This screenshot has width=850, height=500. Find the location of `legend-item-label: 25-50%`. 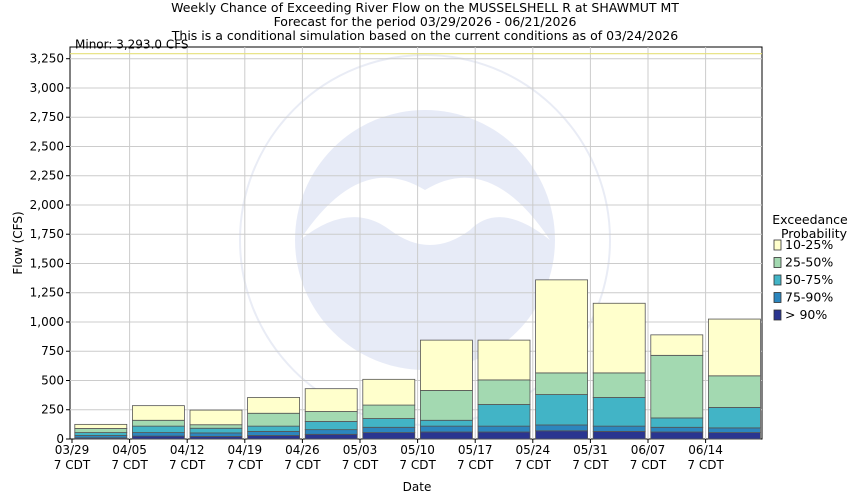

legend-item-label: 25-50% is located at coordinates (809, 262).